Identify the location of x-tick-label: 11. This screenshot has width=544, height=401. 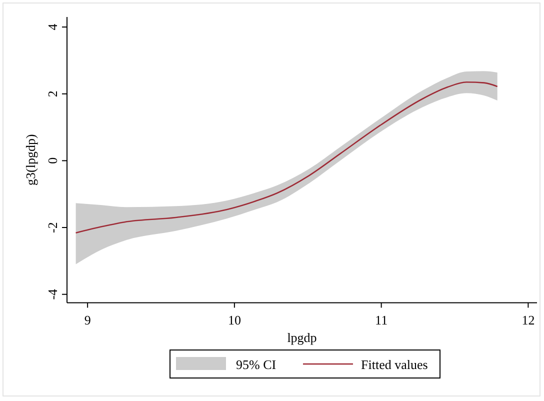
(381, 320).